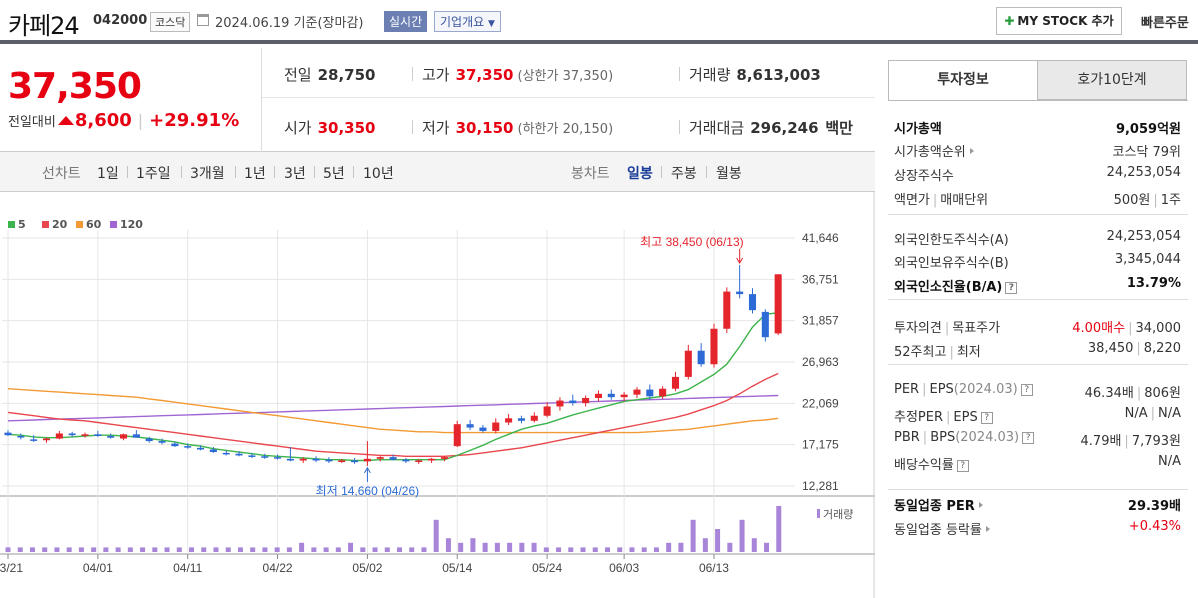 The height and width of the screenshot is (598, 1198). Describe the element at coordinates (1156, 441) in the screenshot. I see `bps-value: 7,793원` at that location.